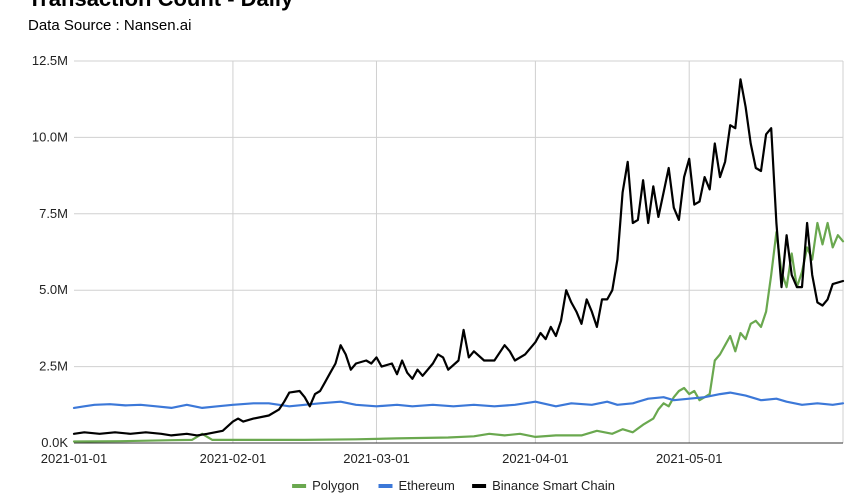 The height and width of the screenshot is (493, 868). I want to click on legend-label-ethereum: Ethereum, so click(427, 485).